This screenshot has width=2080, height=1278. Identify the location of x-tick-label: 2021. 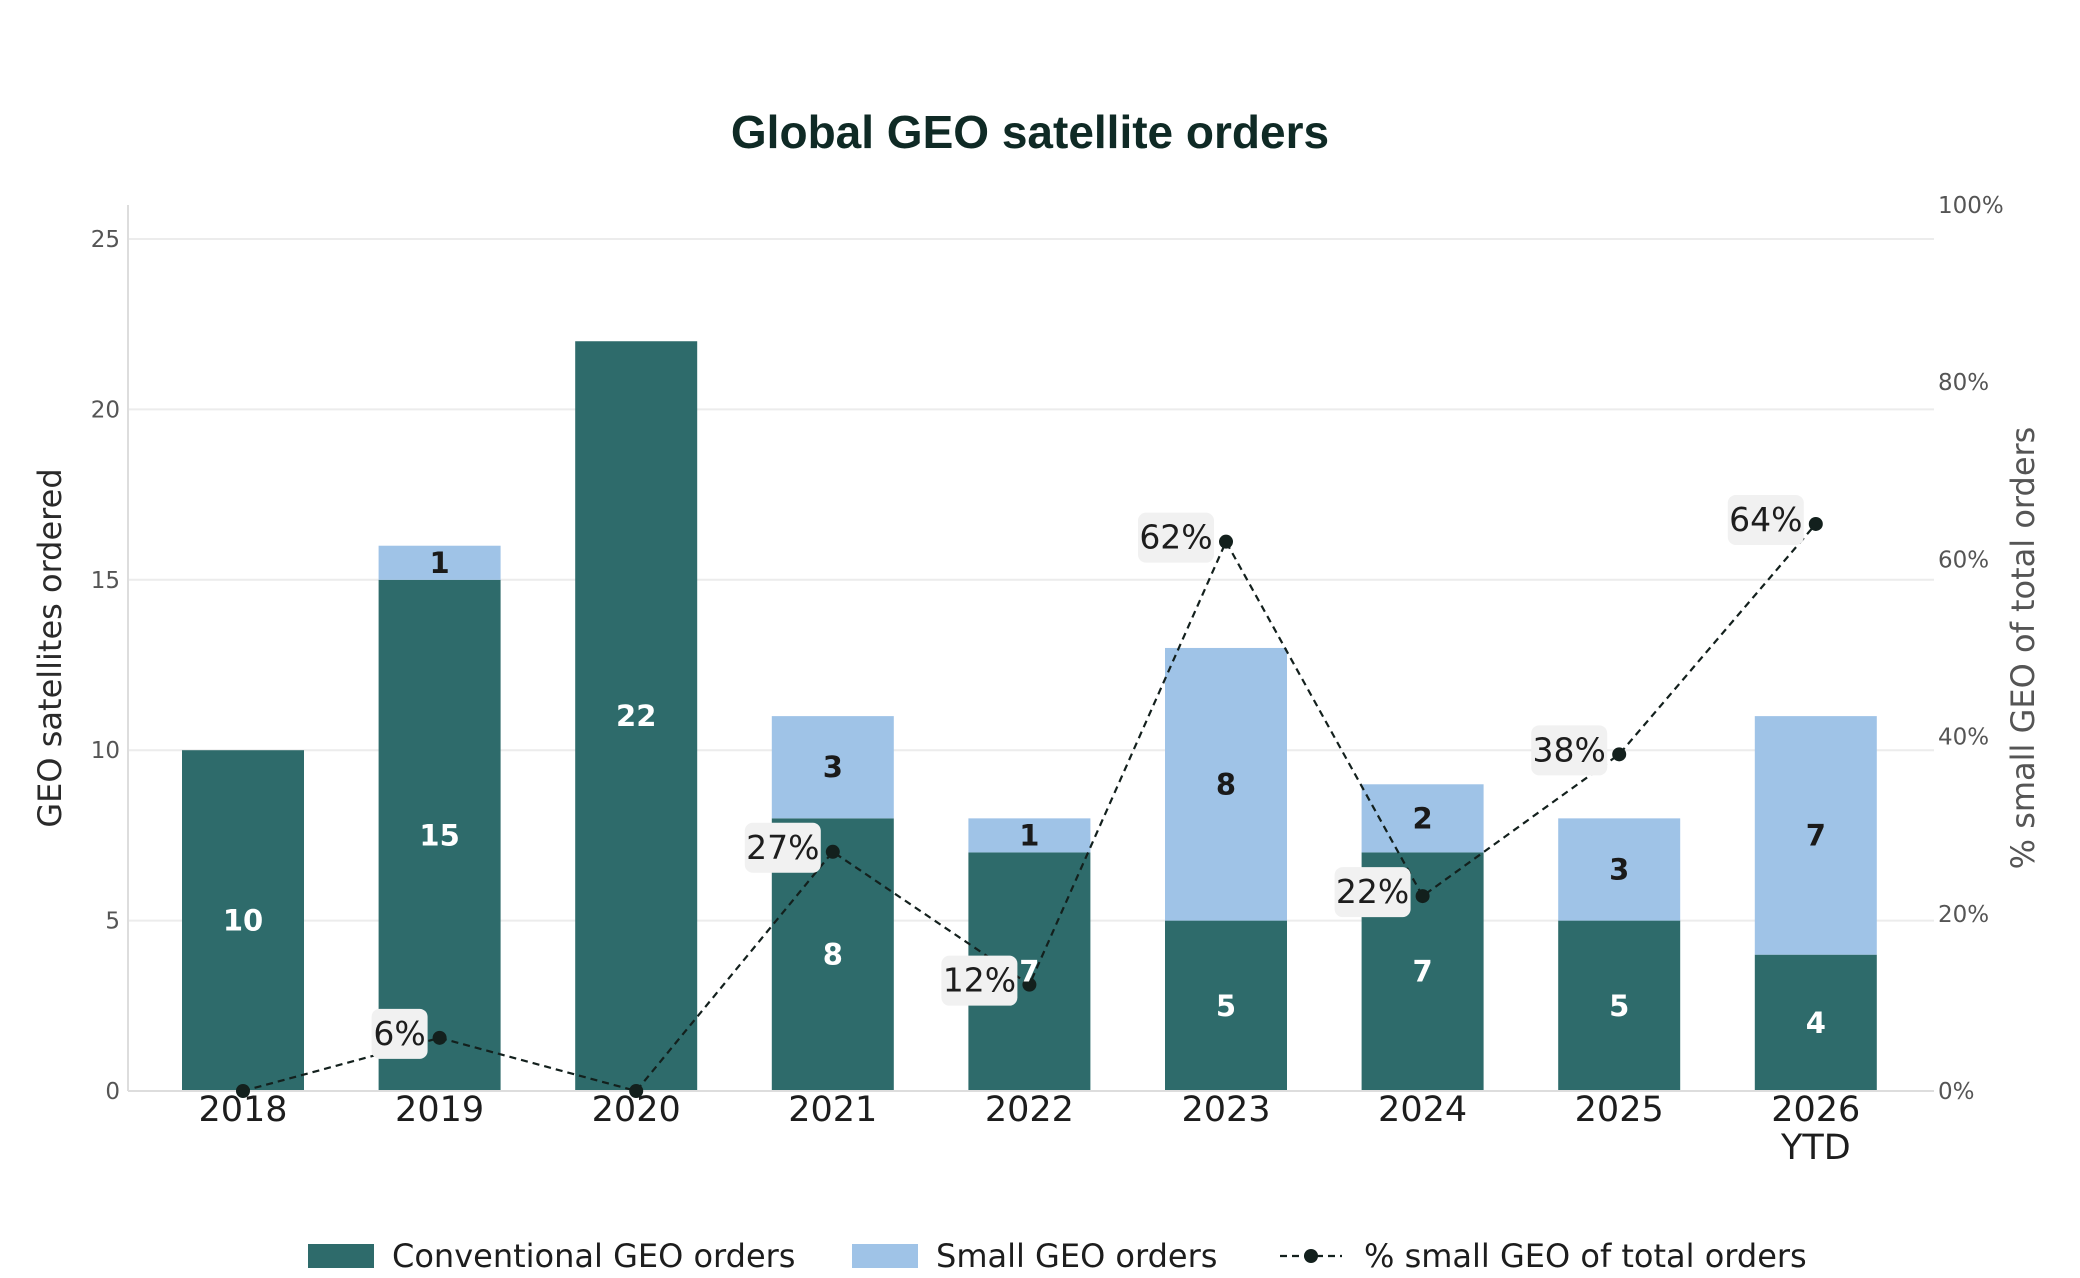
(832, 1110).